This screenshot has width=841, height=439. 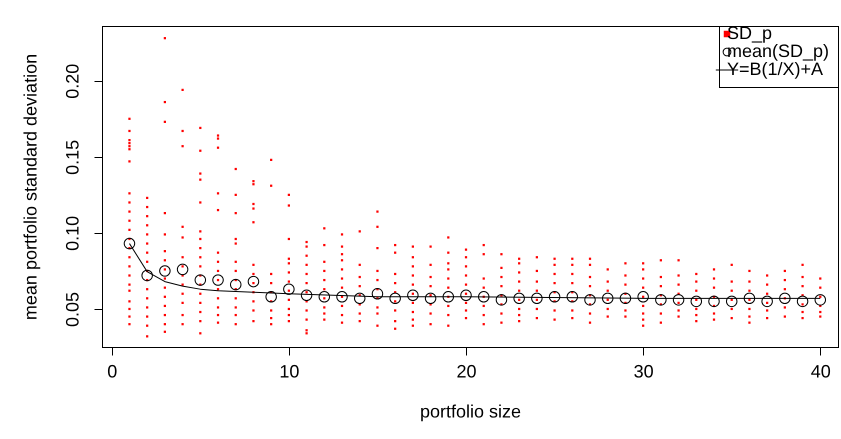 What do you see at coordinates (466, 372) in the screenshot?
I see `x-tick-label: 20` at bounding box center [466, 372].